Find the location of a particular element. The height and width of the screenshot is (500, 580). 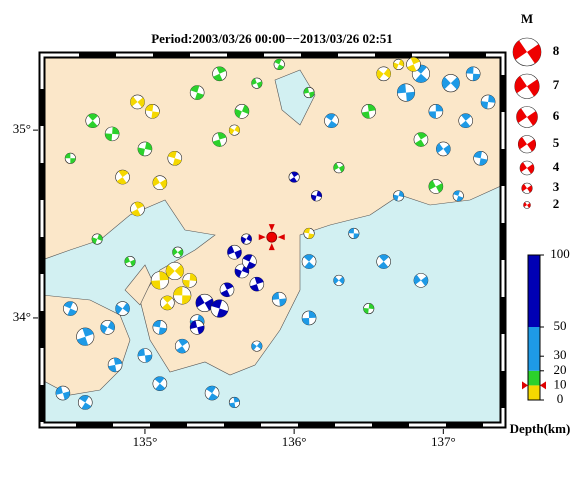

colorbar-segment is located at coordinates (534, 291).